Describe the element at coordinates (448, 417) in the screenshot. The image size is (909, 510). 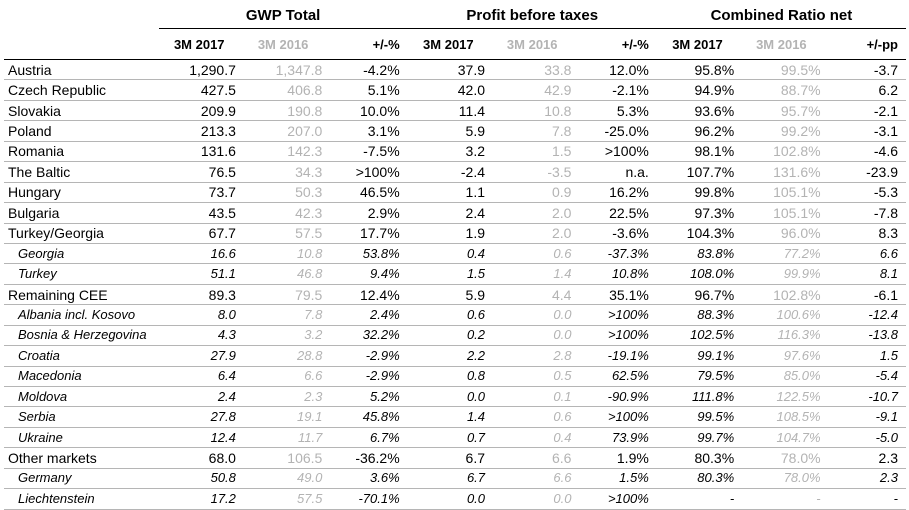
I see `table-cell: 1.4` at that location.